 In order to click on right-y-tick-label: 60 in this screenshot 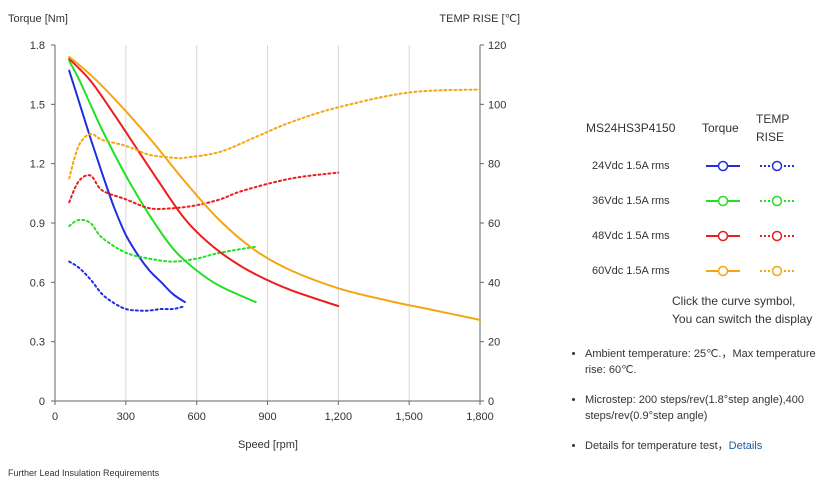, I will do `click(494, 224)`.